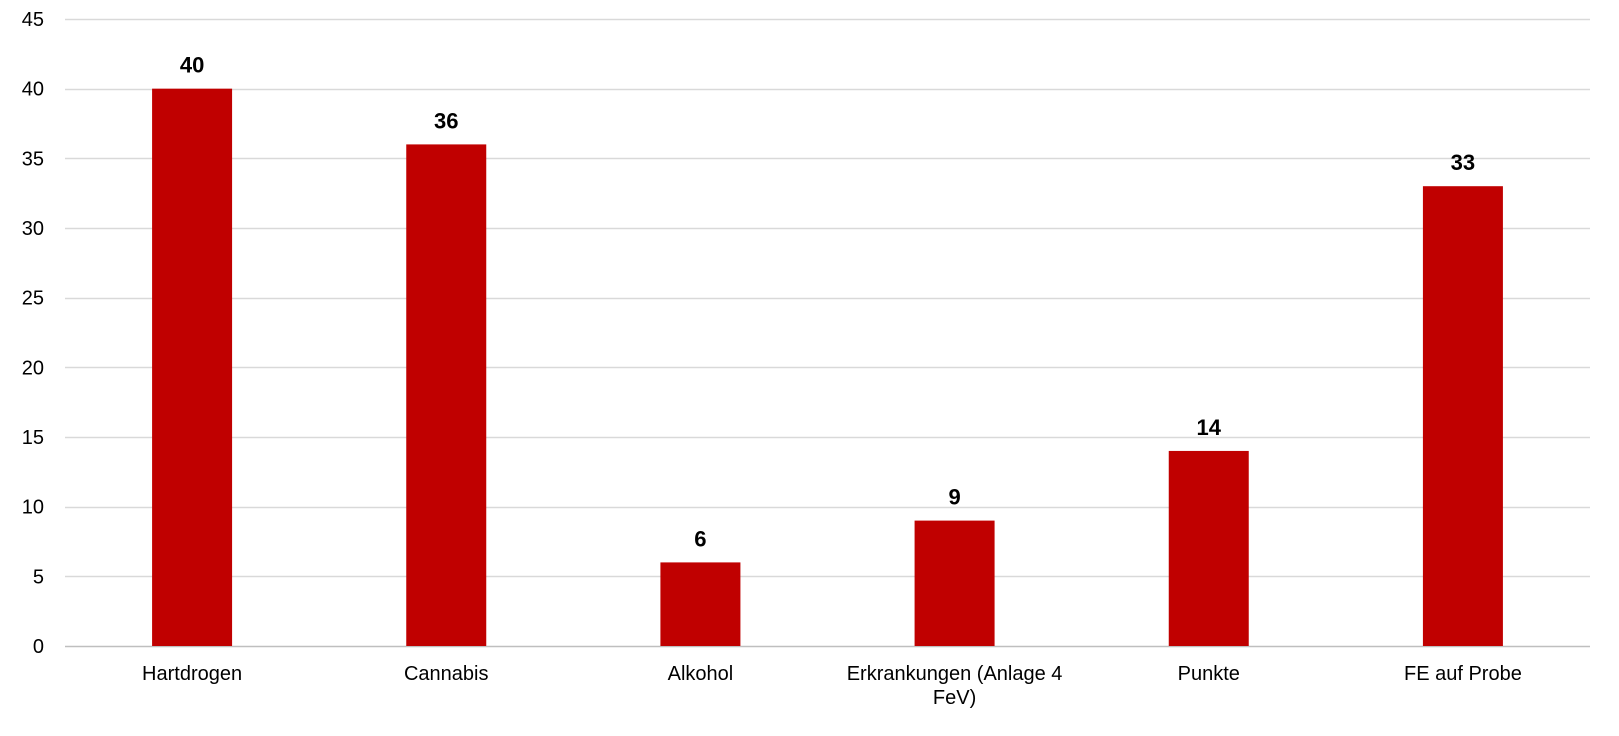 This screenshot has width=1619, height=736. What do you see at coordinates (1209, 427) in the screenshot?
I see `data-label: 14` at bounding box center [1209, 427].